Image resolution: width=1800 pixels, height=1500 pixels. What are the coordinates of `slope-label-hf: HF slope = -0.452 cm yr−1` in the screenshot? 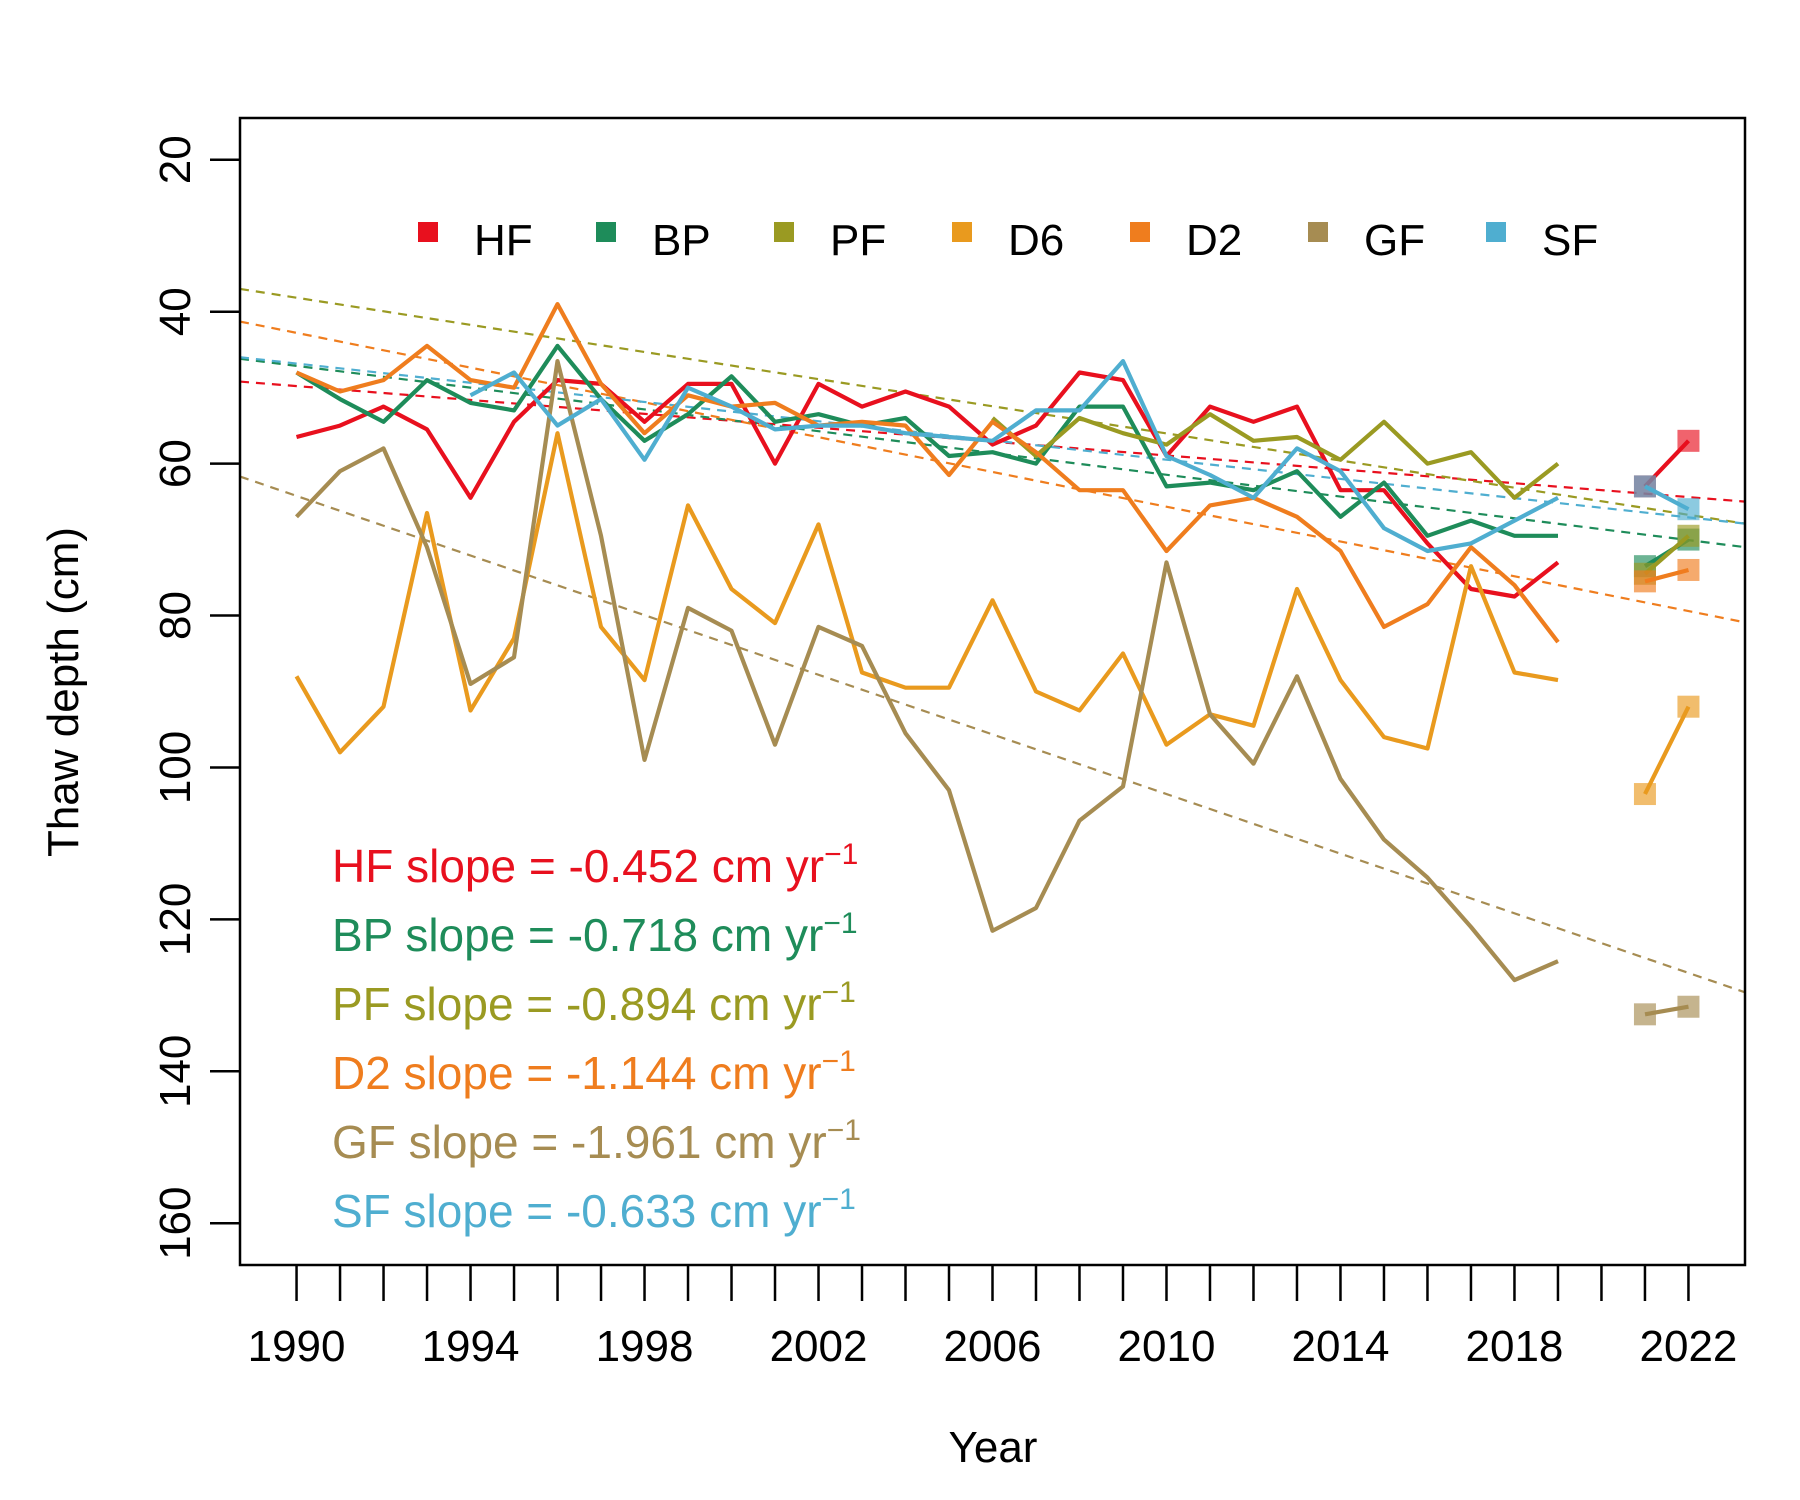 It's located at (595, 865).